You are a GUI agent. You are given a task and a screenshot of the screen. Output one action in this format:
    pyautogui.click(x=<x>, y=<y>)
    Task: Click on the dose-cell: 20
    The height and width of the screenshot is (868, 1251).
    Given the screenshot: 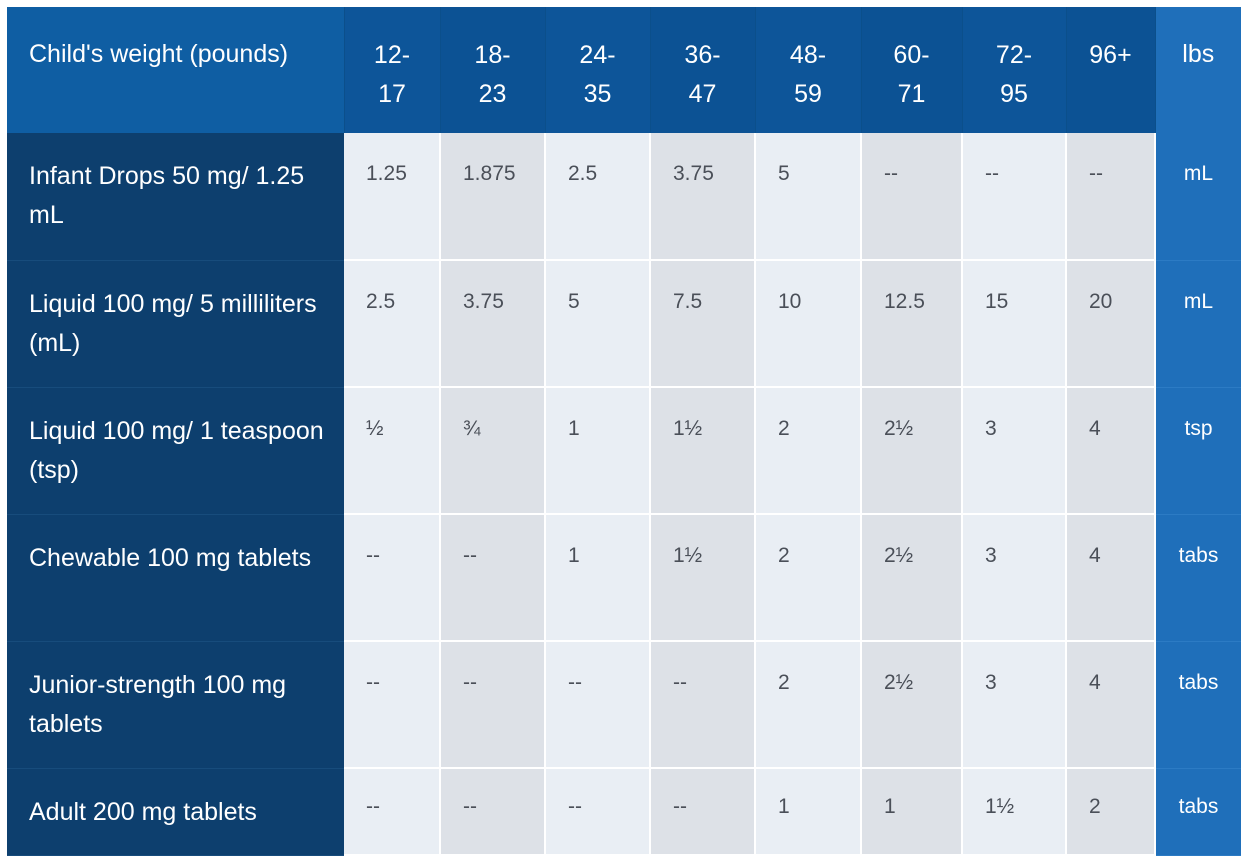 What is the action you would take?
    pyautogui.click(x=1111, y=324)
    